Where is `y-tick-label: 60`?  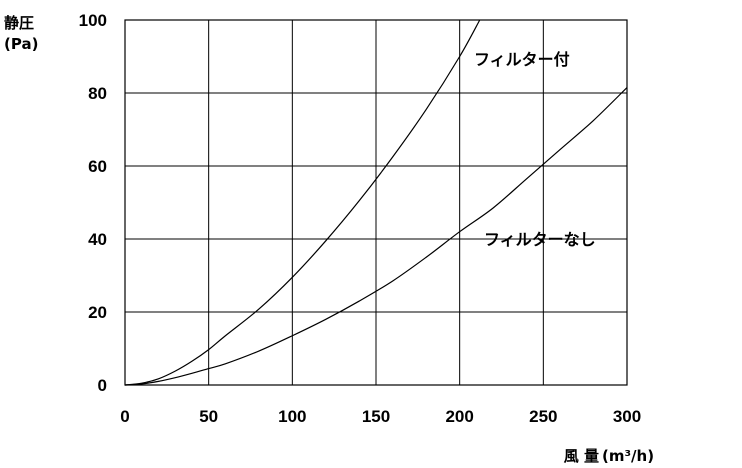 y-tick-label: 60 is located at coordinates (97, 166).